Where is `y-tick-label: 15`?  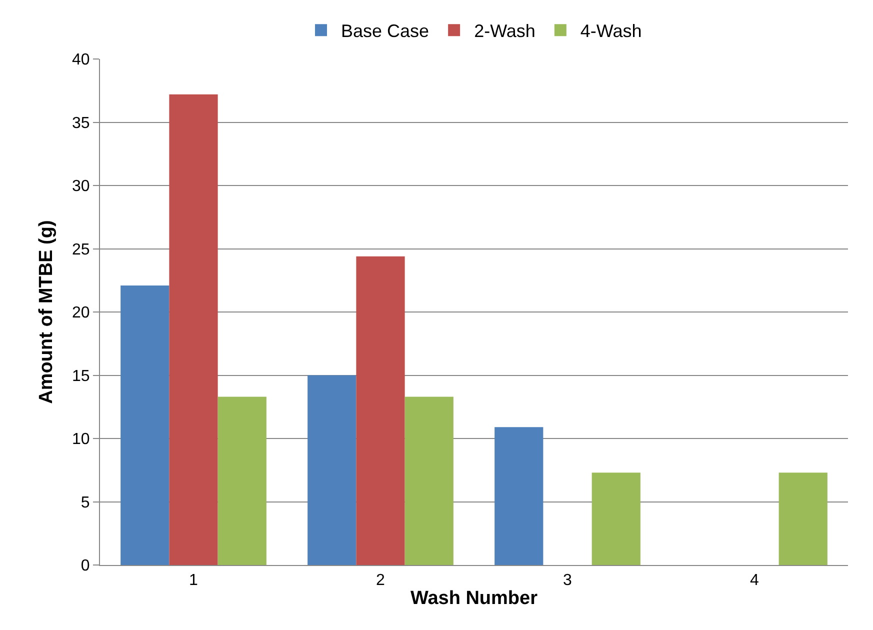
y-tick-label: 15 is located at coordinates (81, 376).